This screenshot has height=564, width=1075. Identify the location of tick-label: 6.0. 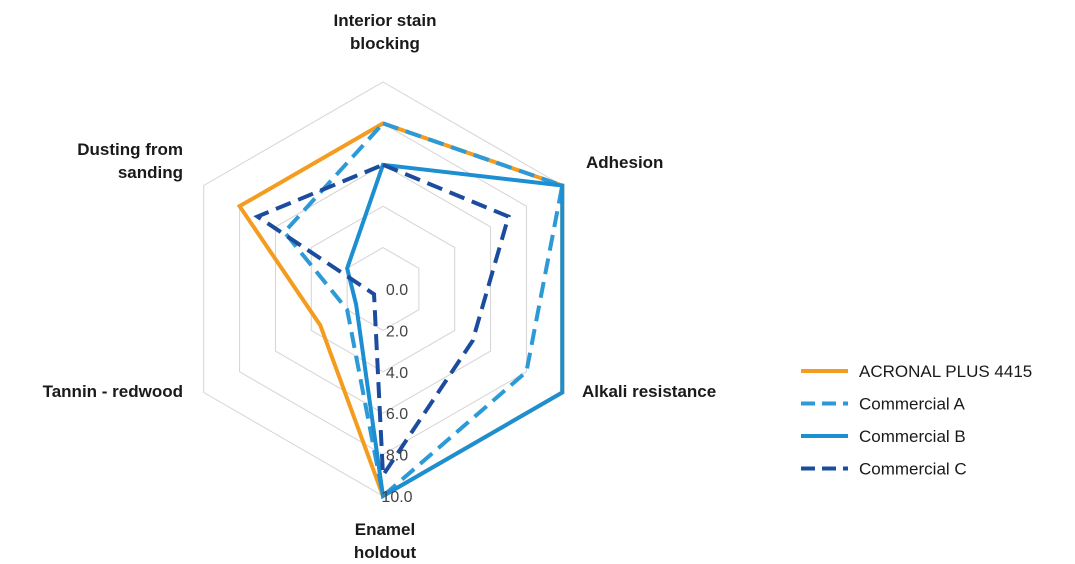
(397, 414).